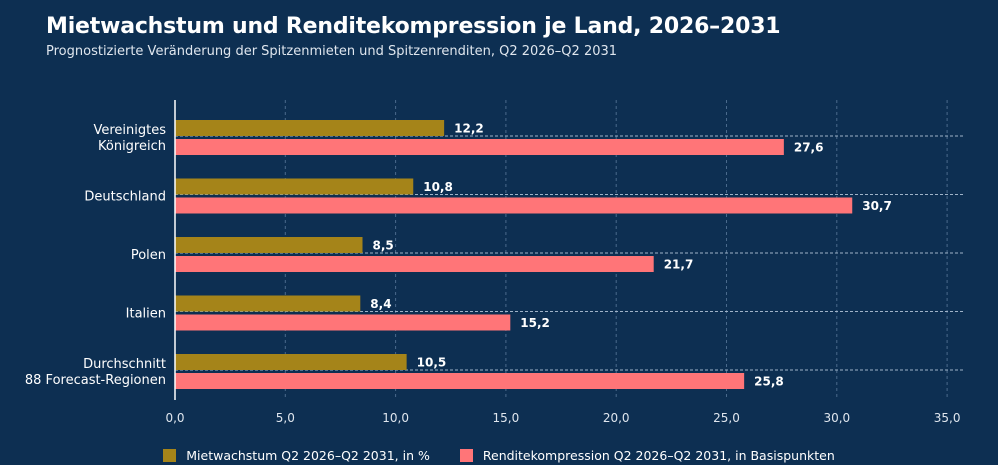  Describe the element at coordinates (506, 418) in the screenshot. I see `x-tick-label: 15,0` at that location.